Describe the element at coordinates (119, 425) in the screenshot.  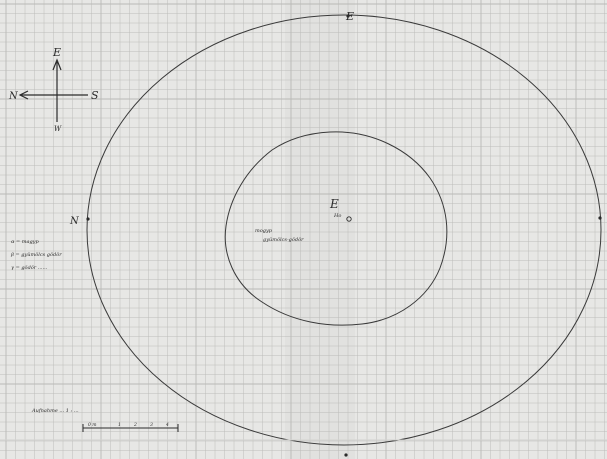
I see `scale-tick-1: 1` at that location.